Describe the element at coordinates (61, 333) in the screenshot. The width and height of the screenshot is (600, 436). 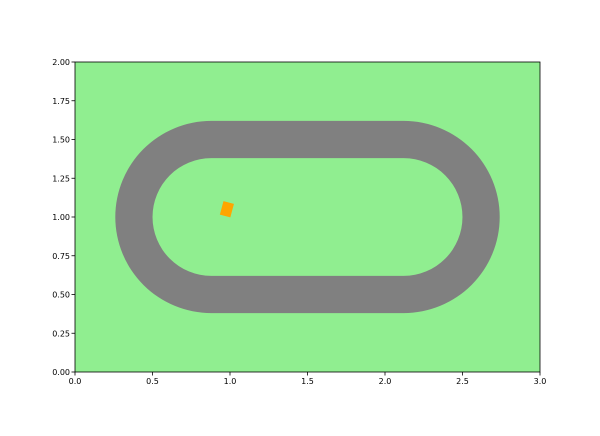
I see `y-tick-label: 0.25` at that location.